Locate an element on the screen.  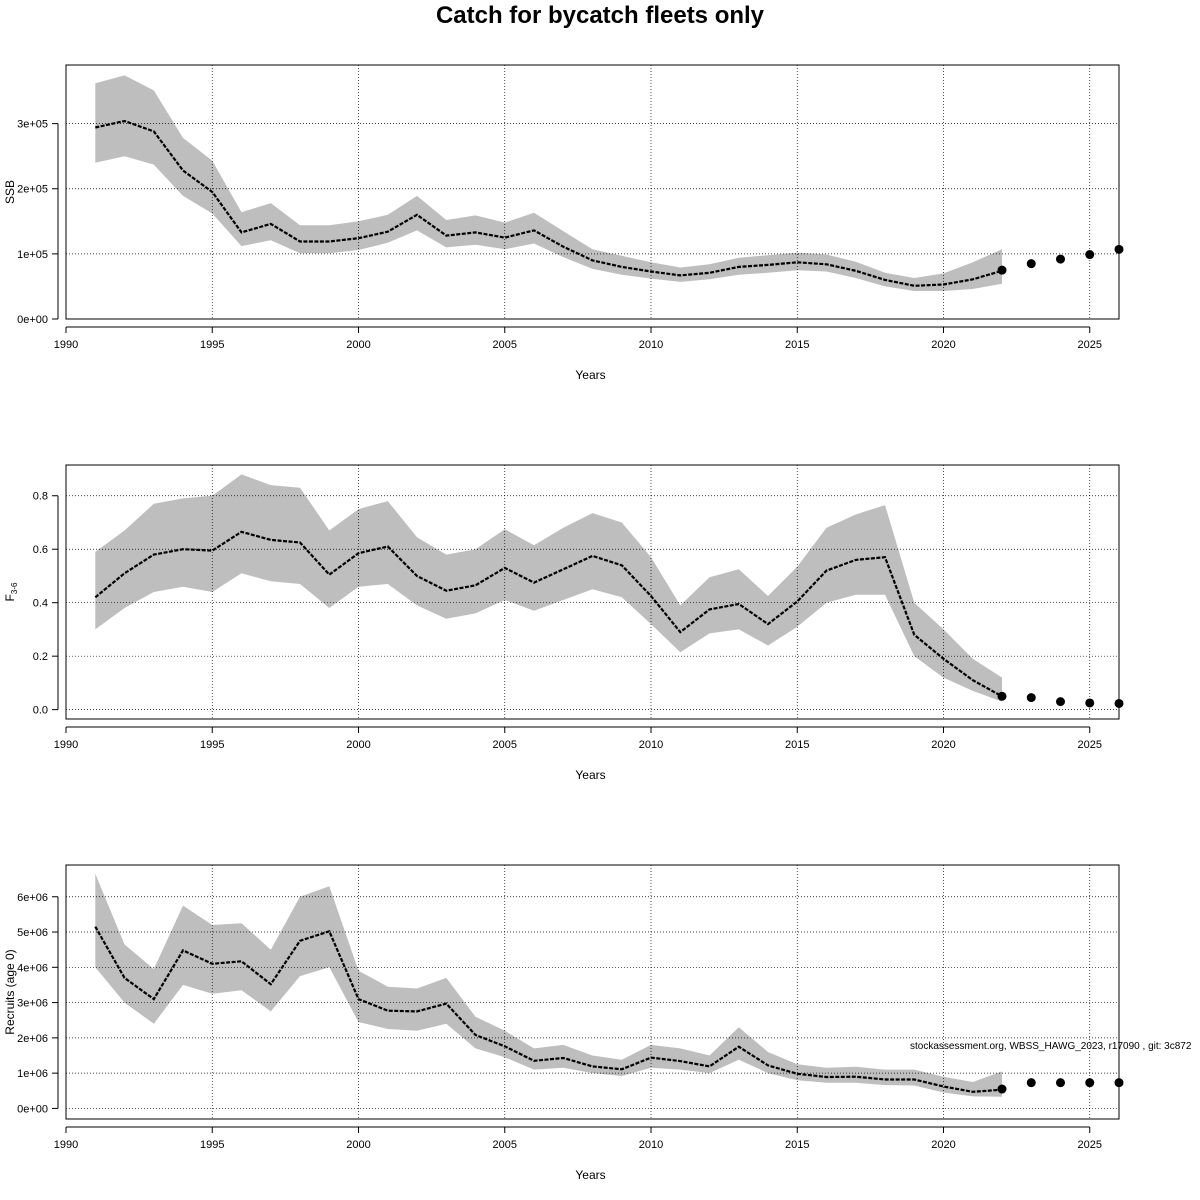
y-tick-label: 0.4 is located at coordinates (40, 604).